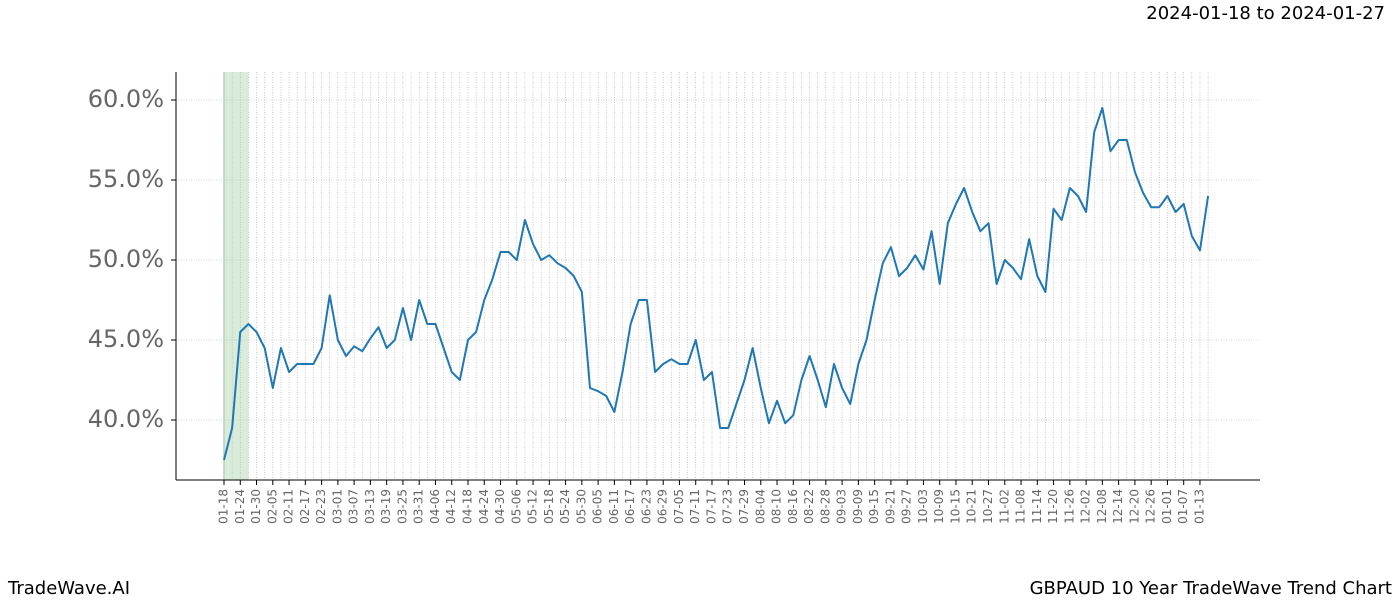 This screenshot has height=600, width=1400. Describe the element at coordinates (467, 506) in the screenshot. I see `x-tick-label: 04-18` at that location.